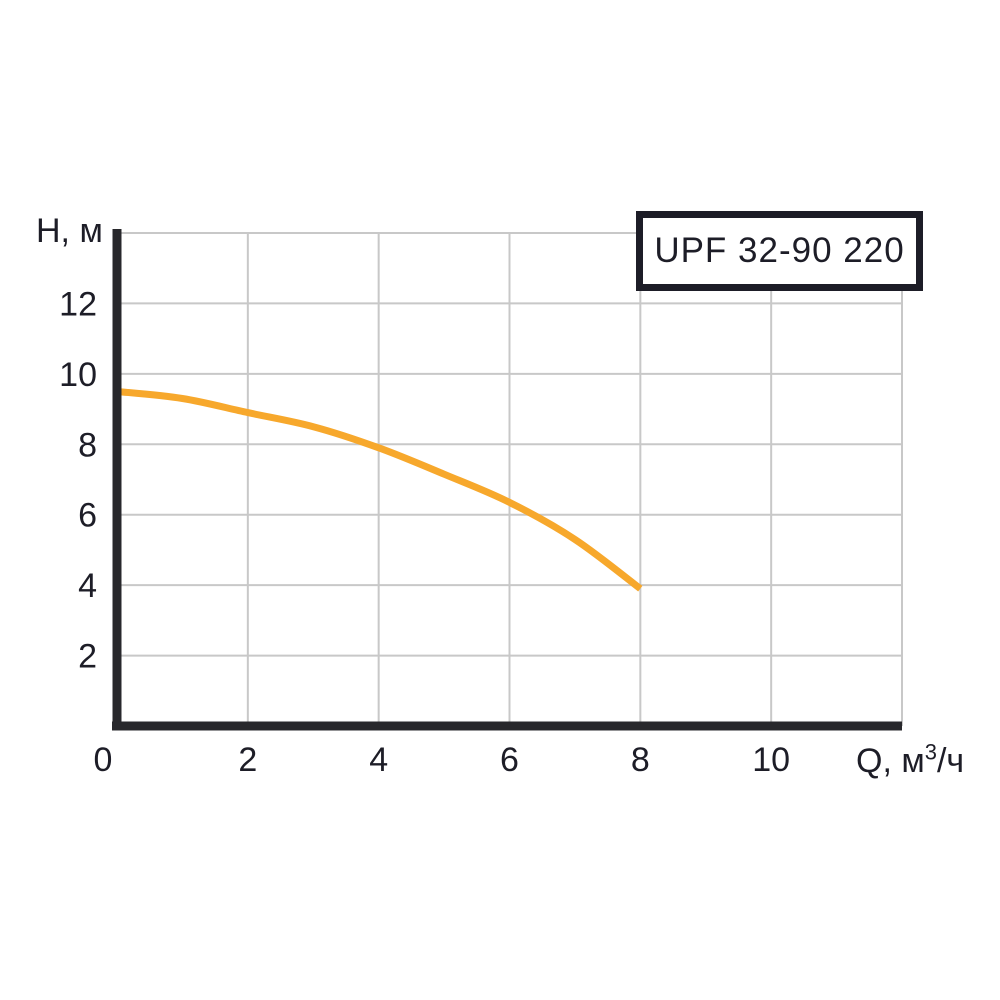 This screenshot has height=1000, width=1000. Describe the element at coordinates (247, 760) in the screenshot. I see `x-tick-label: 2` at that location.